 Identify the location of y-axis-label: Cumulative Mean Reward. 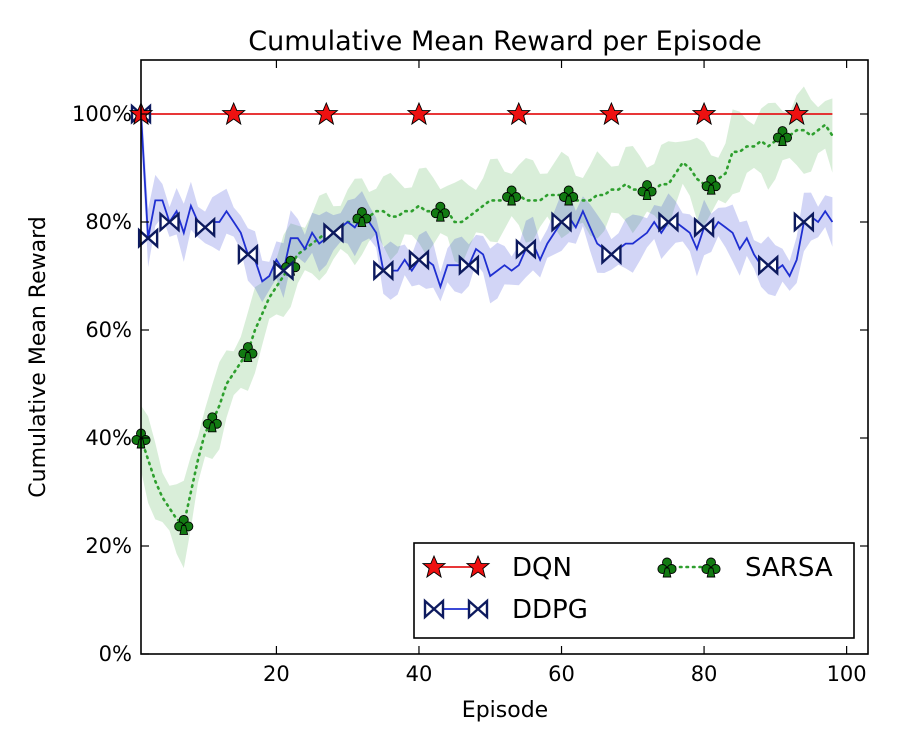
(38, 356).